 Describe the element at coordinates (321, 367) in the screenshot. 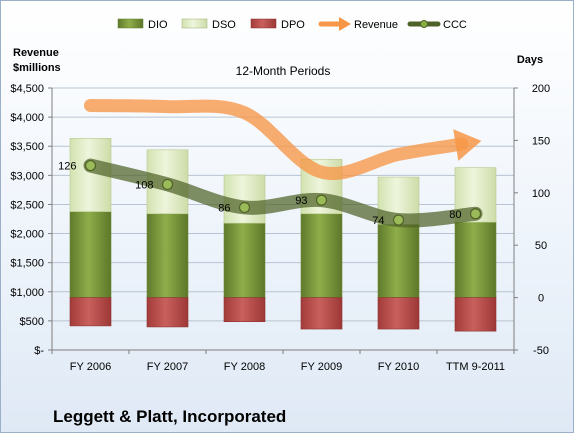

I see `x-tick-label: FY 2009` at that location.